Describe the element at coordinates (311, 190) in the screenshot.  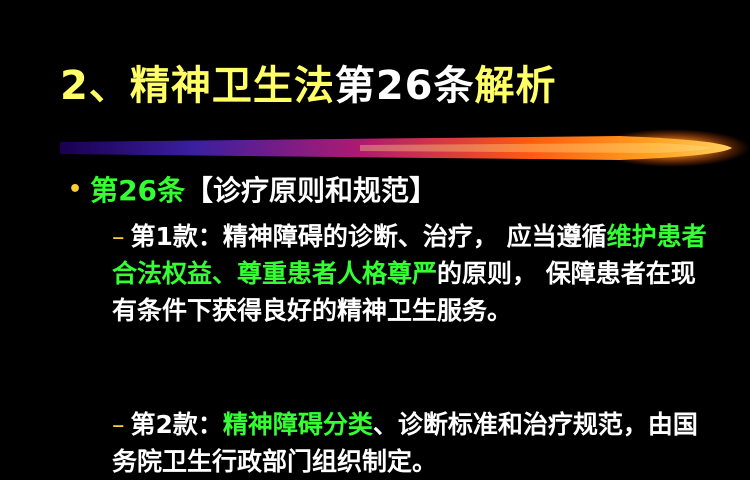
I see `article-heading: 【诊疗原则和规范】` at that location.